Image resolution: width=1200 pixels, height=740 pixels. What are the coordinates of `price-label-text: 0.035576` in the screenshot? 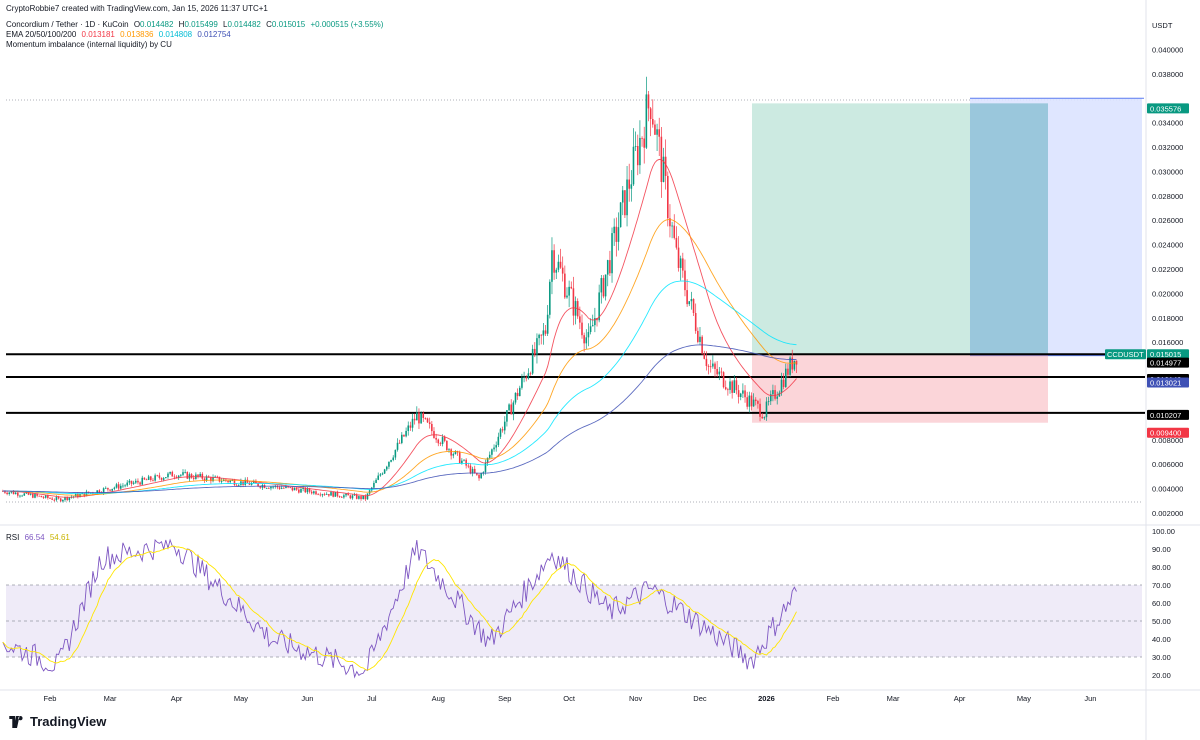 It's located at (1165, 108).